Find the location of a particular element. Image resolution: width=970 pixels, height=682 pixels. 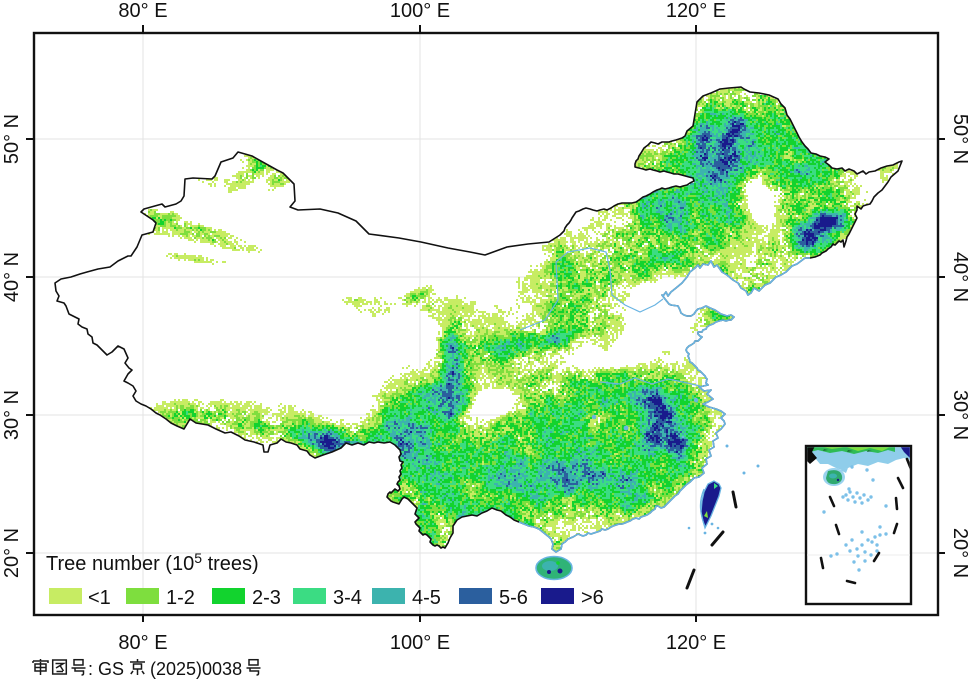

svg-text: (2025)0038 is located at coordinates (196, 669).